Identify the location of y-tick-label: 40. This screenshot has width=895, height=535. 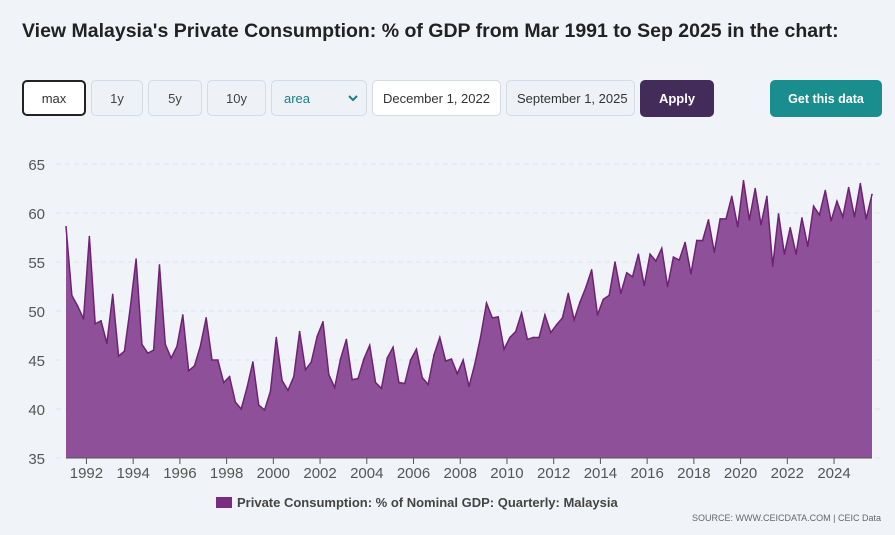
(36, 410).